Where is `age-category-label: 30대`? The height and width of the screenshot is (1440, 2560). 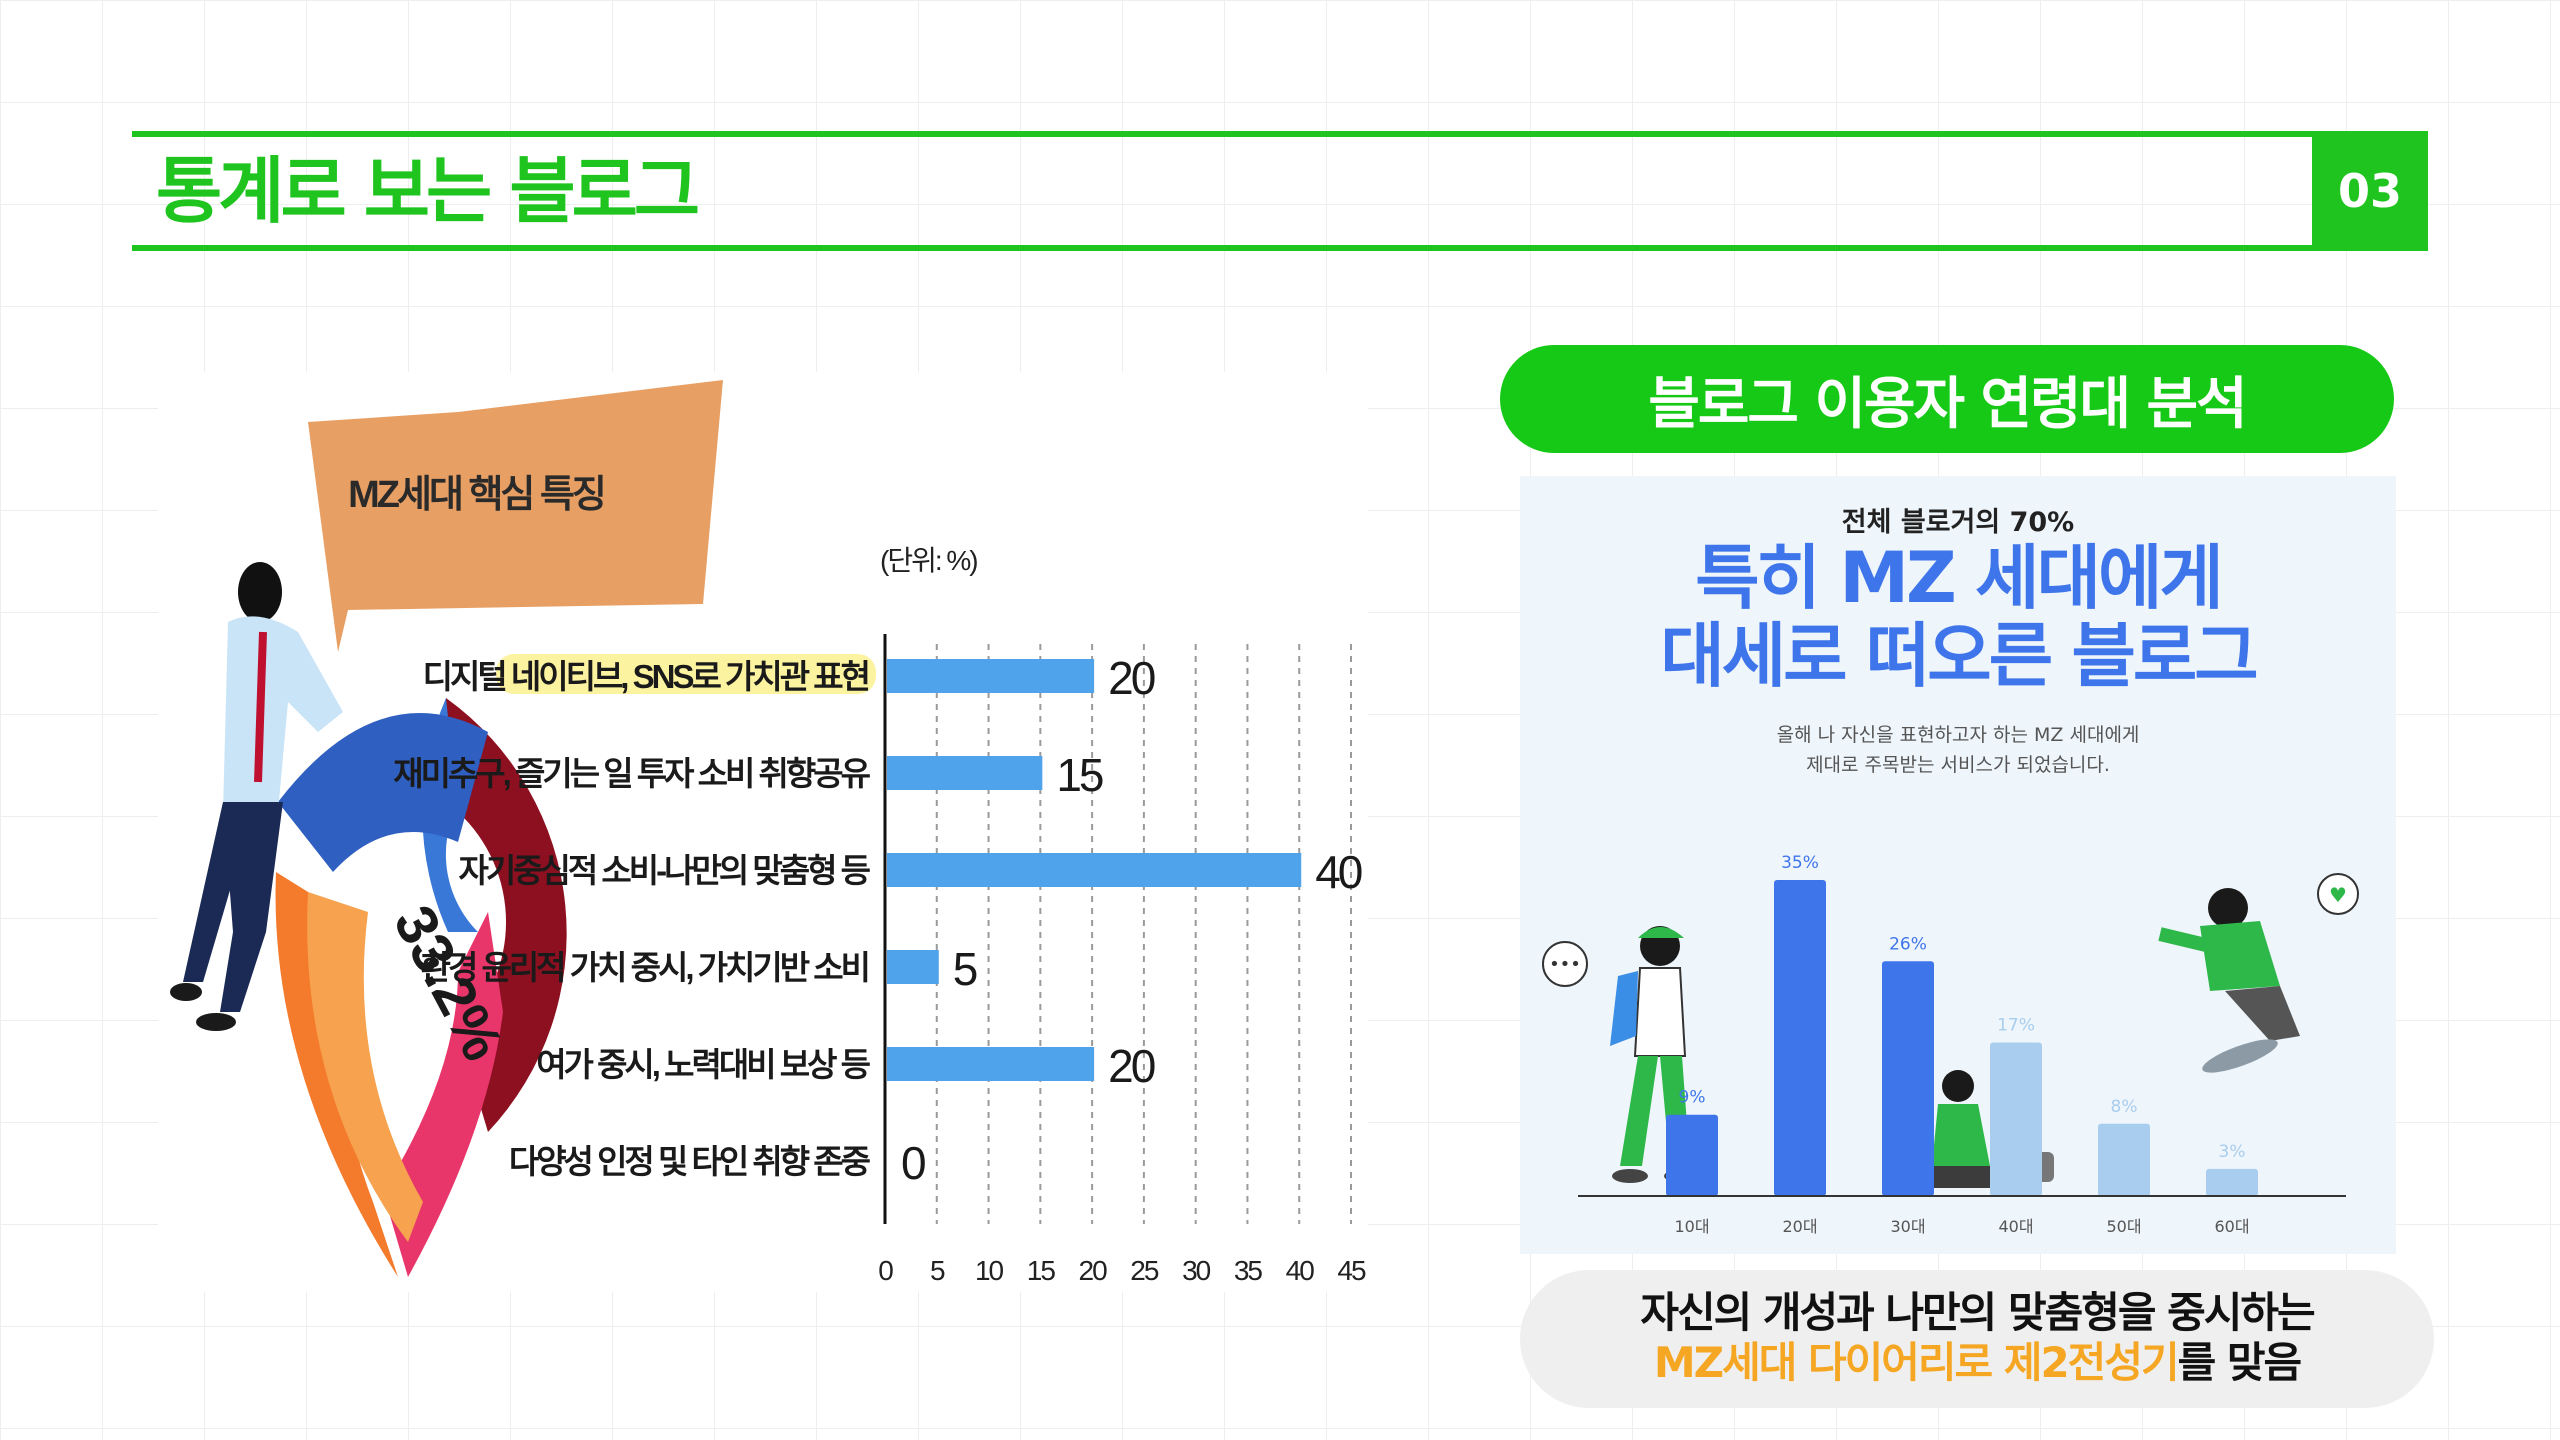
age-category-label: 30대 is located at coordinates (1907, 1226).